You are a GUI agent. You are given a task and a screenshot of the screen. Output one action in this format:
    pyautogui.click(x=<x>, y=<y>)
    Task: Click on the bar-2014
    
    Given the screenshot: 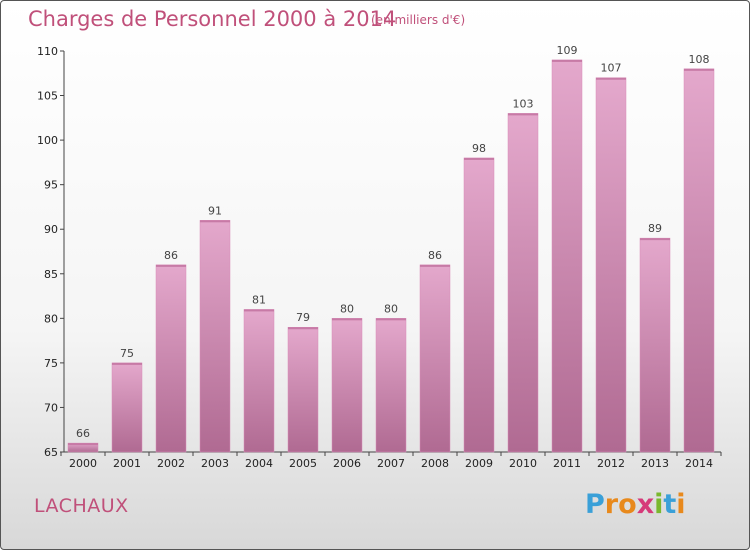 What is the action you would take?
    pyautogui.click(x=699, y=260)
    